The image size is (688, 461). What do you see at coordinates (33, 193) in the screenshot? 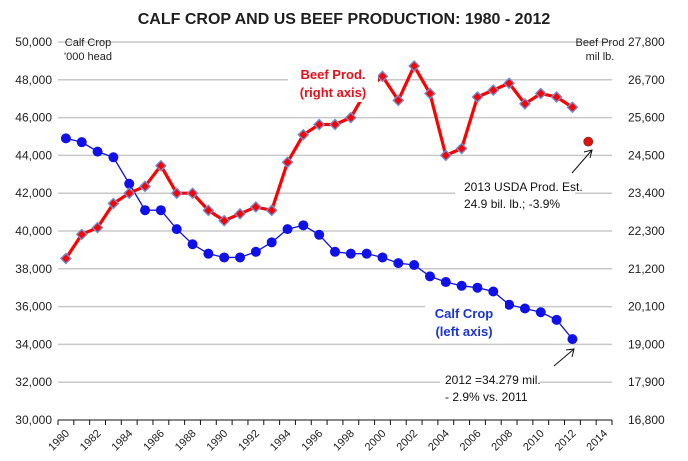
I see `left-axis-tick-label: 42,000` at bounding box center [33, 193].